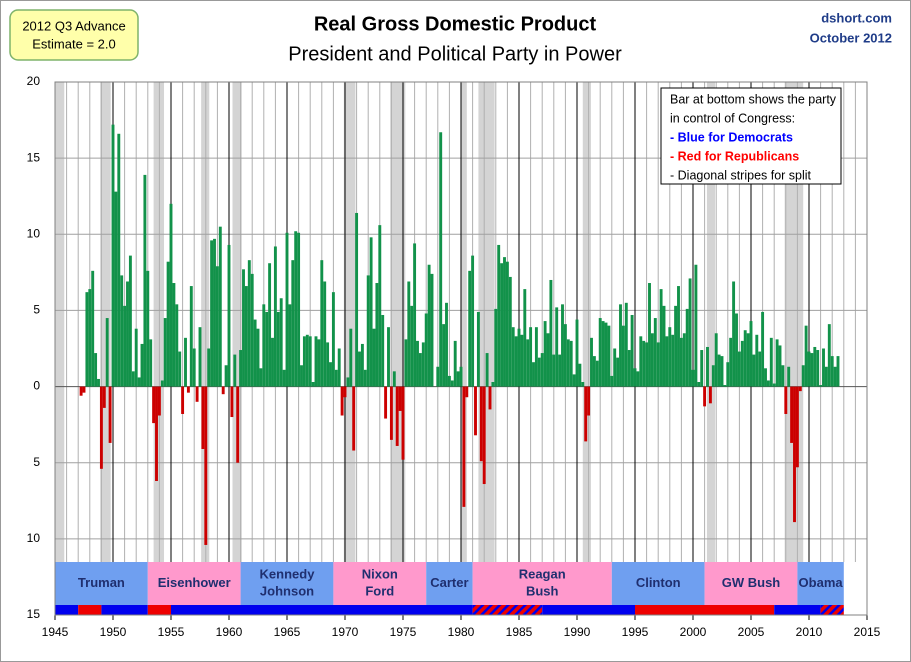  Describe the element at coordinates (101, 582) in the screenshot. I see `president-label: Truman` at that location.